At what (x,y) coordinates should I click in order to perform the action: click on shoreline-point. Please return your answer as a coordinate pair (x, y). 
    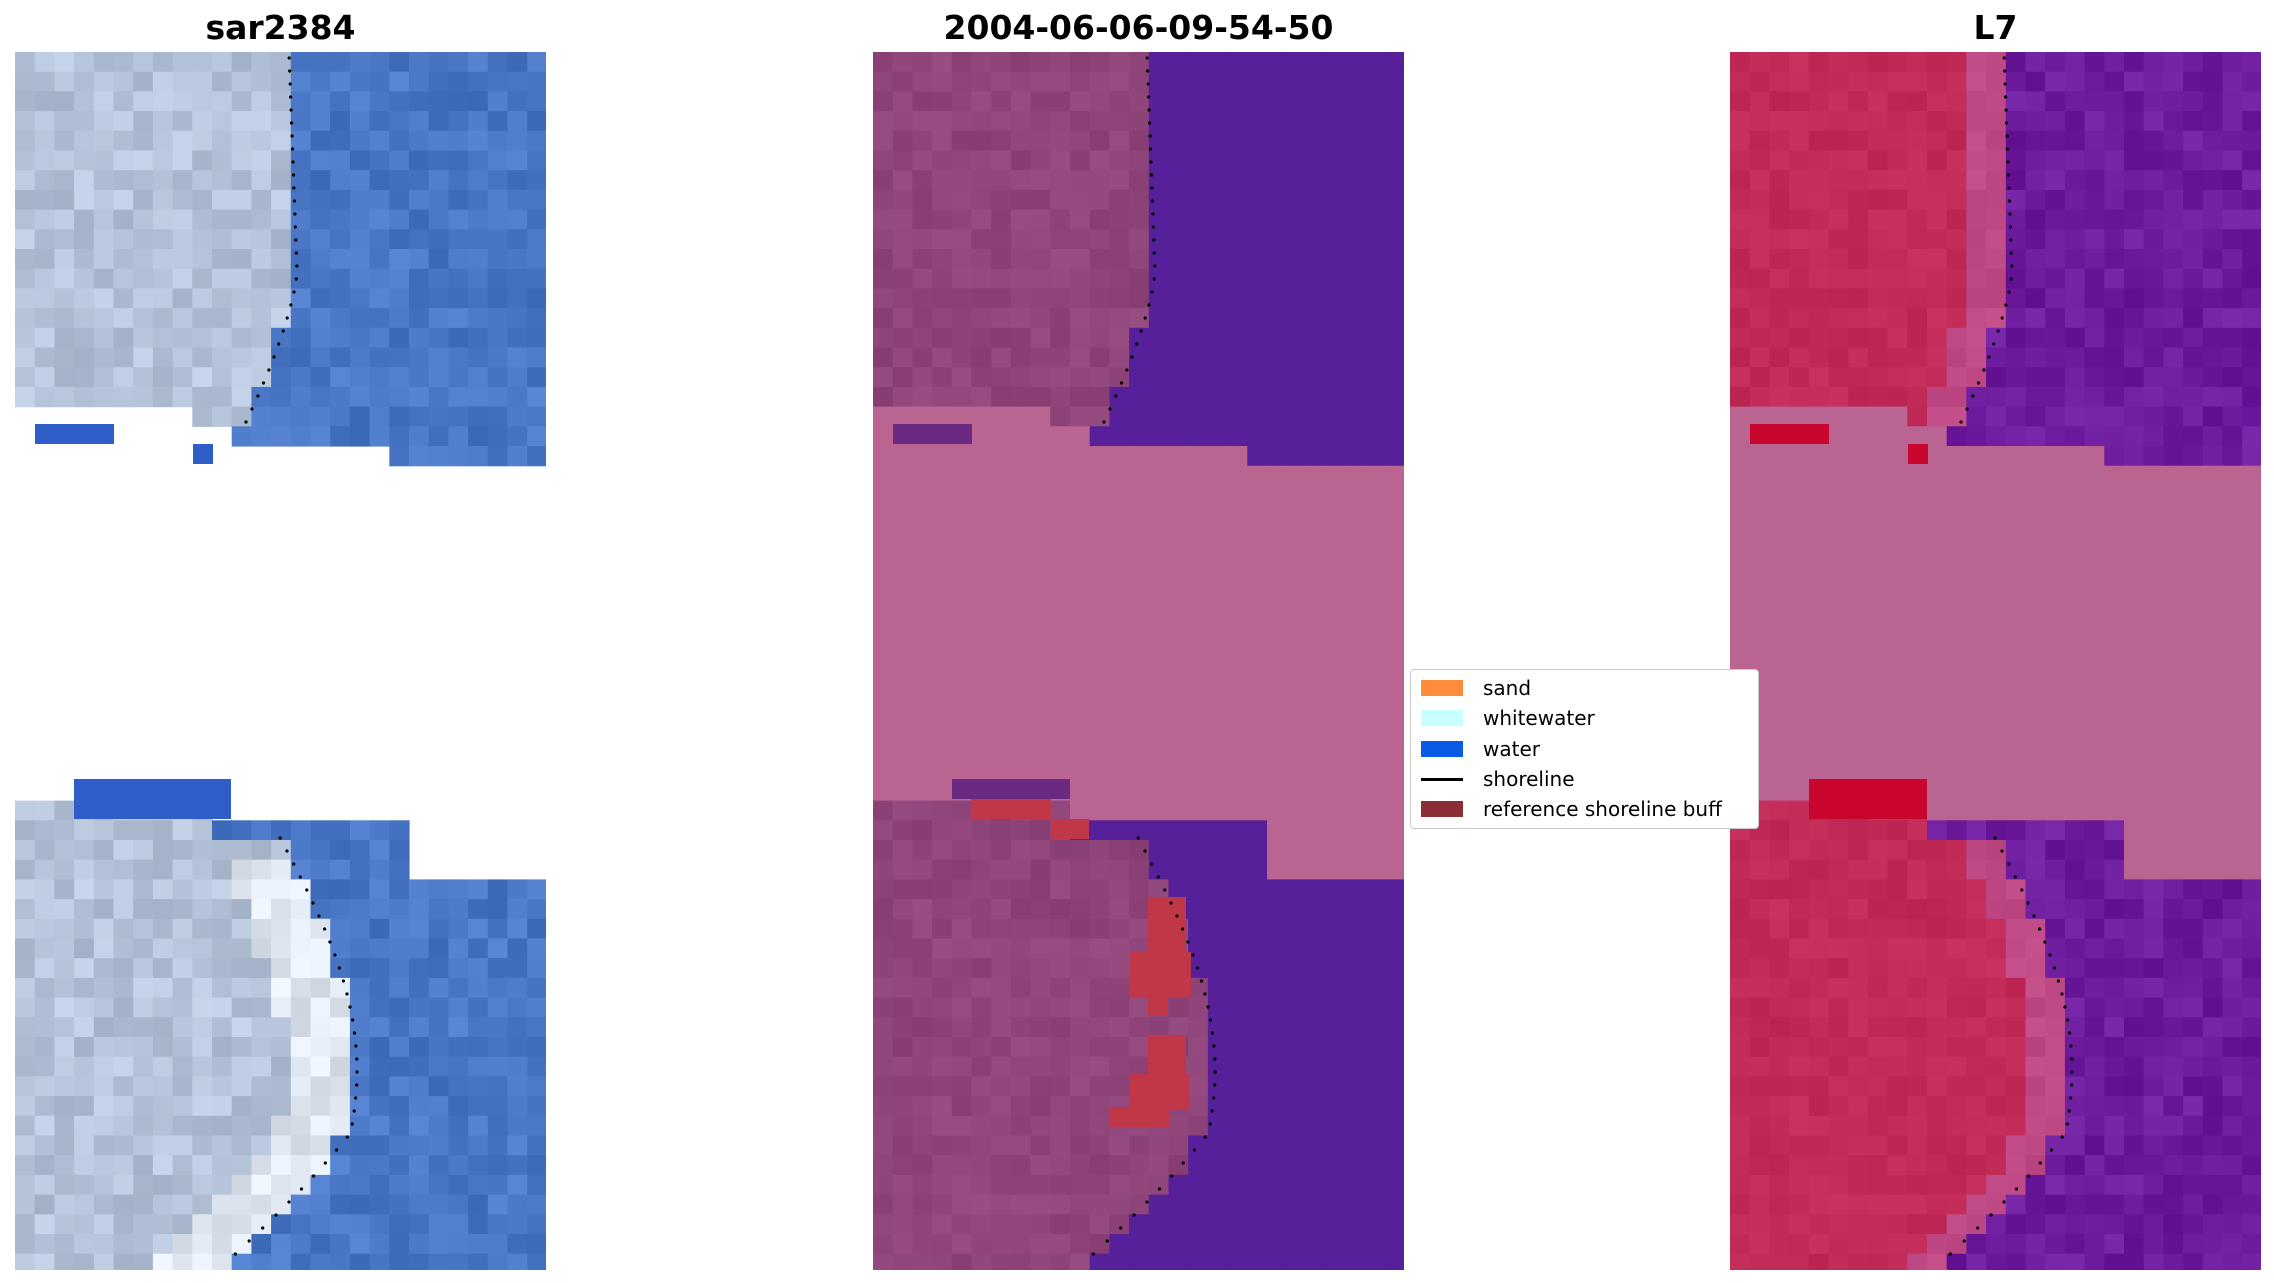
    Looking at the image, I should click on (1989, 357).